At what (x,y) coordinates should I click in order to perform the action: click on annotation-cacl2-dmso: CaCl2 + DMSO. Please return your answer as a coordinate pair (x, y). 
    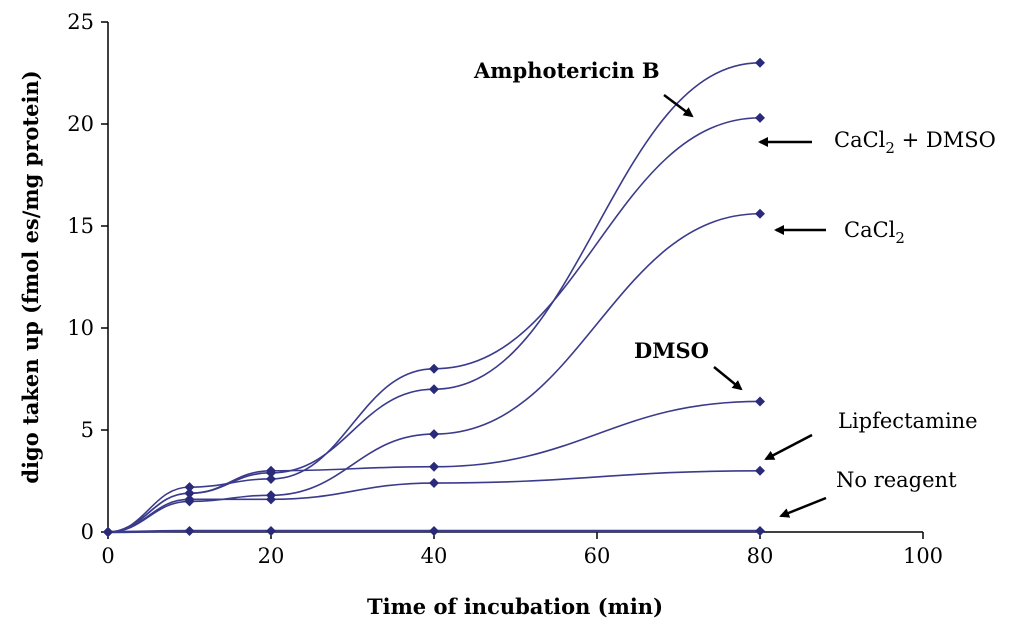
    Looking at the image, I should click on (915, 142).